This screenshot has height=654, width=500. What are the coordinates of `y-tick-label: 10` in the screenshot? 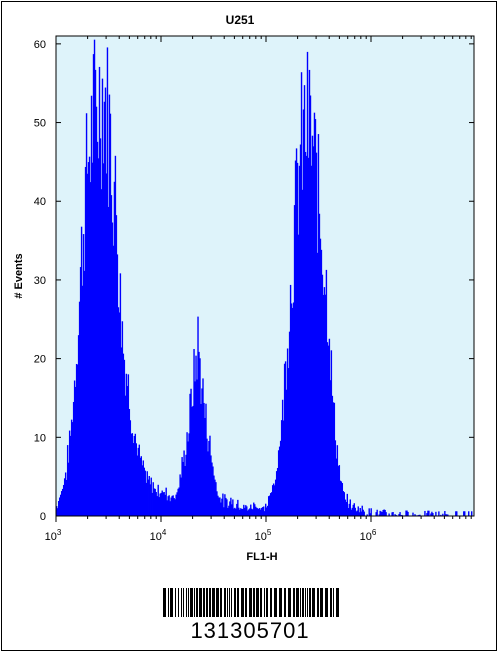 It's located at (40, 438).